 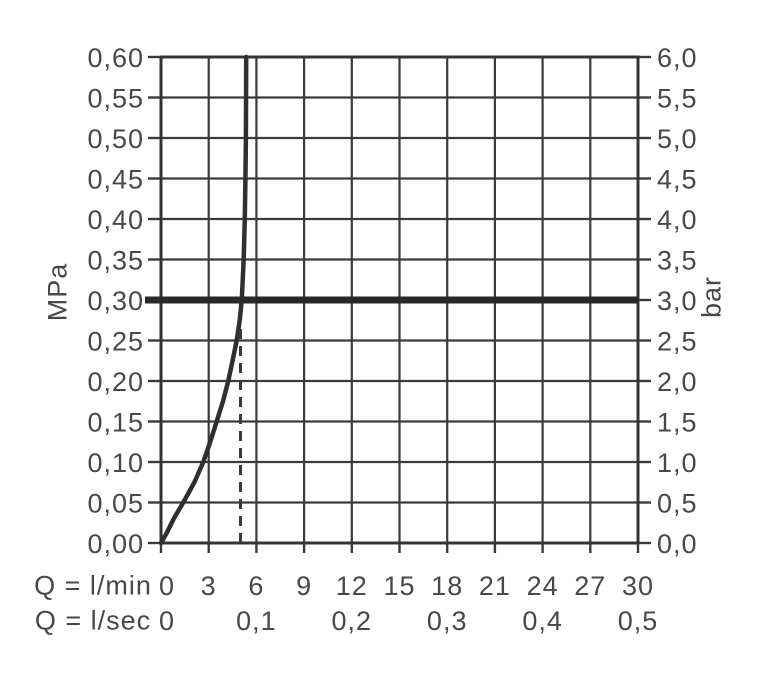 I want to click on x-axis-secondary-row-label: Q = l/sec, so click(x=93, y=620).